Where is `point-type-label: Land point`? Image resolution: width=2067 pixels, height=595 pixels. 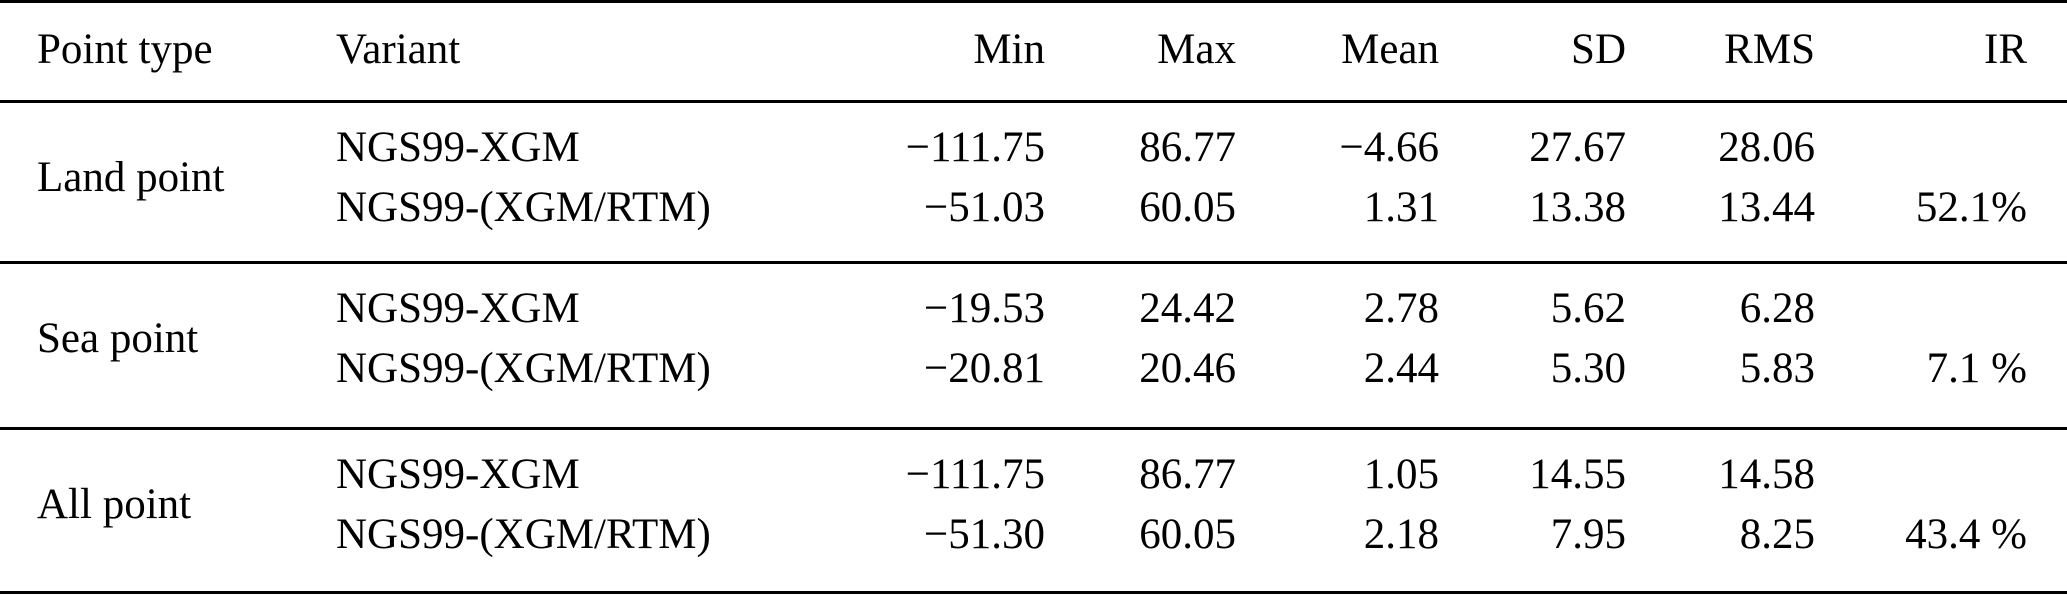 point-type-label: Land point is located at coordinates (131, 177).